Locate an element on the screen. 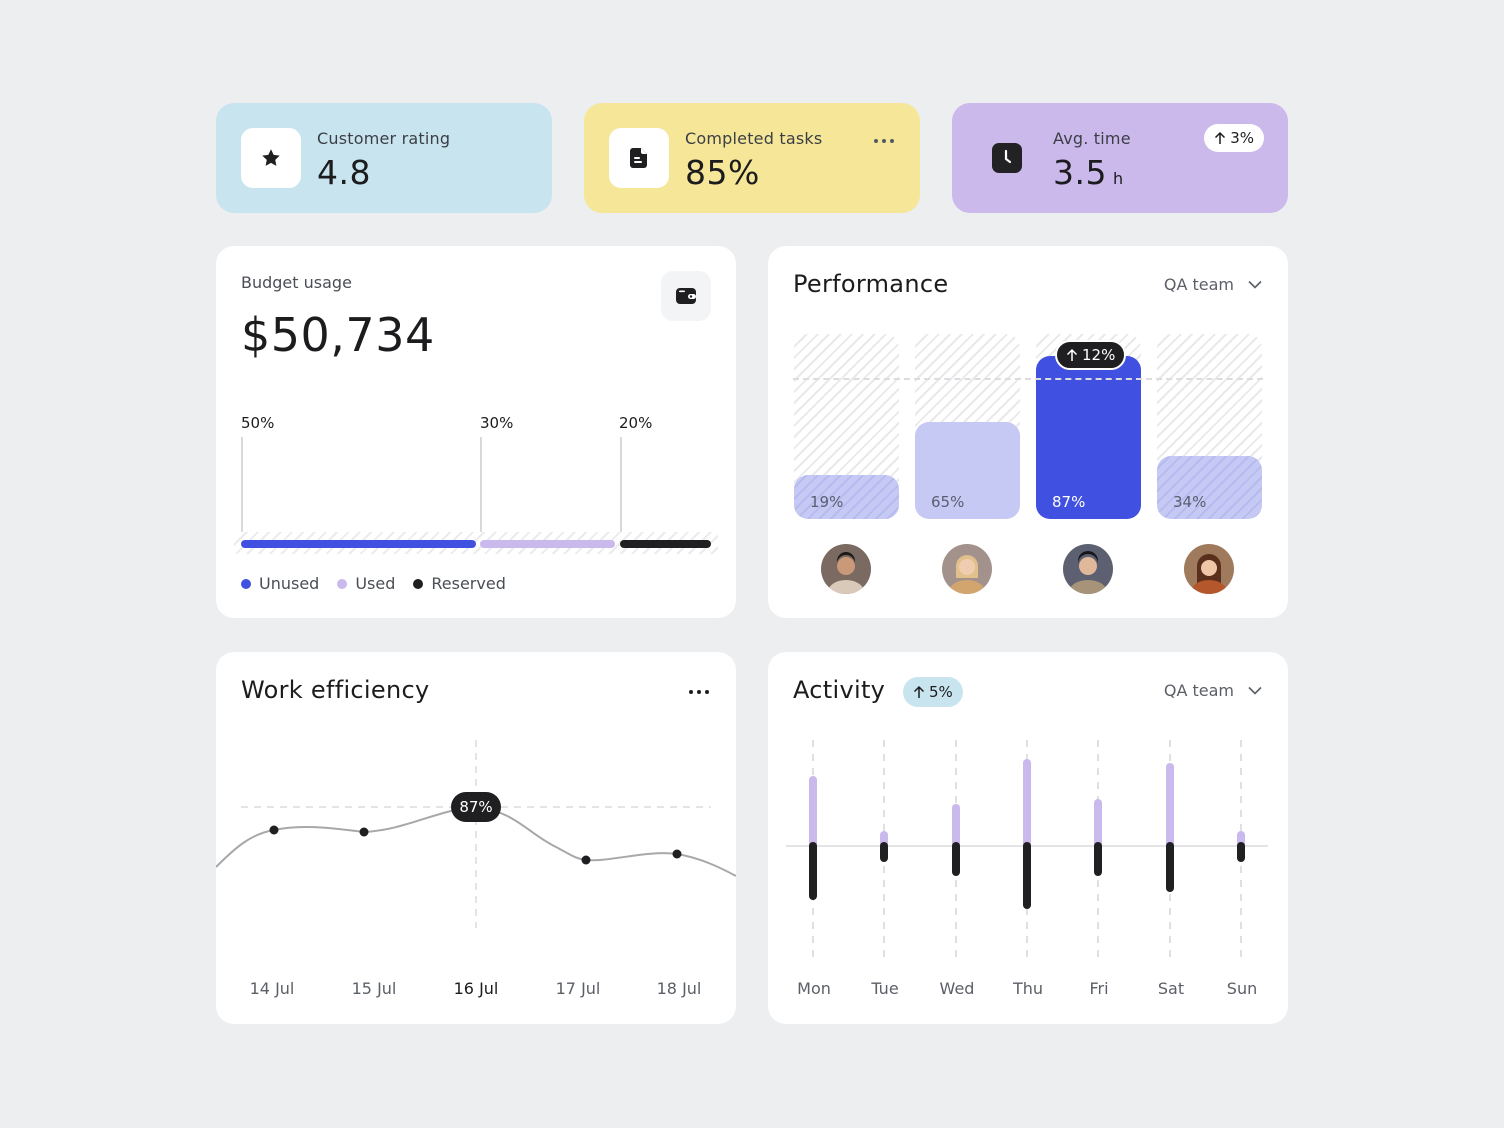  budget-amount: $50,734 is located at coordinates (338, 335).